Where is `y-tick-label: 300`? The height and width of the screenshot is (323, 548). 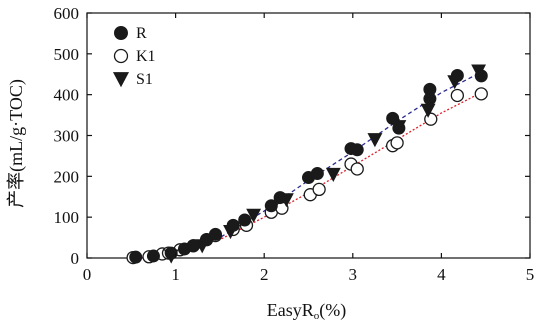
y-tick-label: 300 is located at coordinates (67, 136).